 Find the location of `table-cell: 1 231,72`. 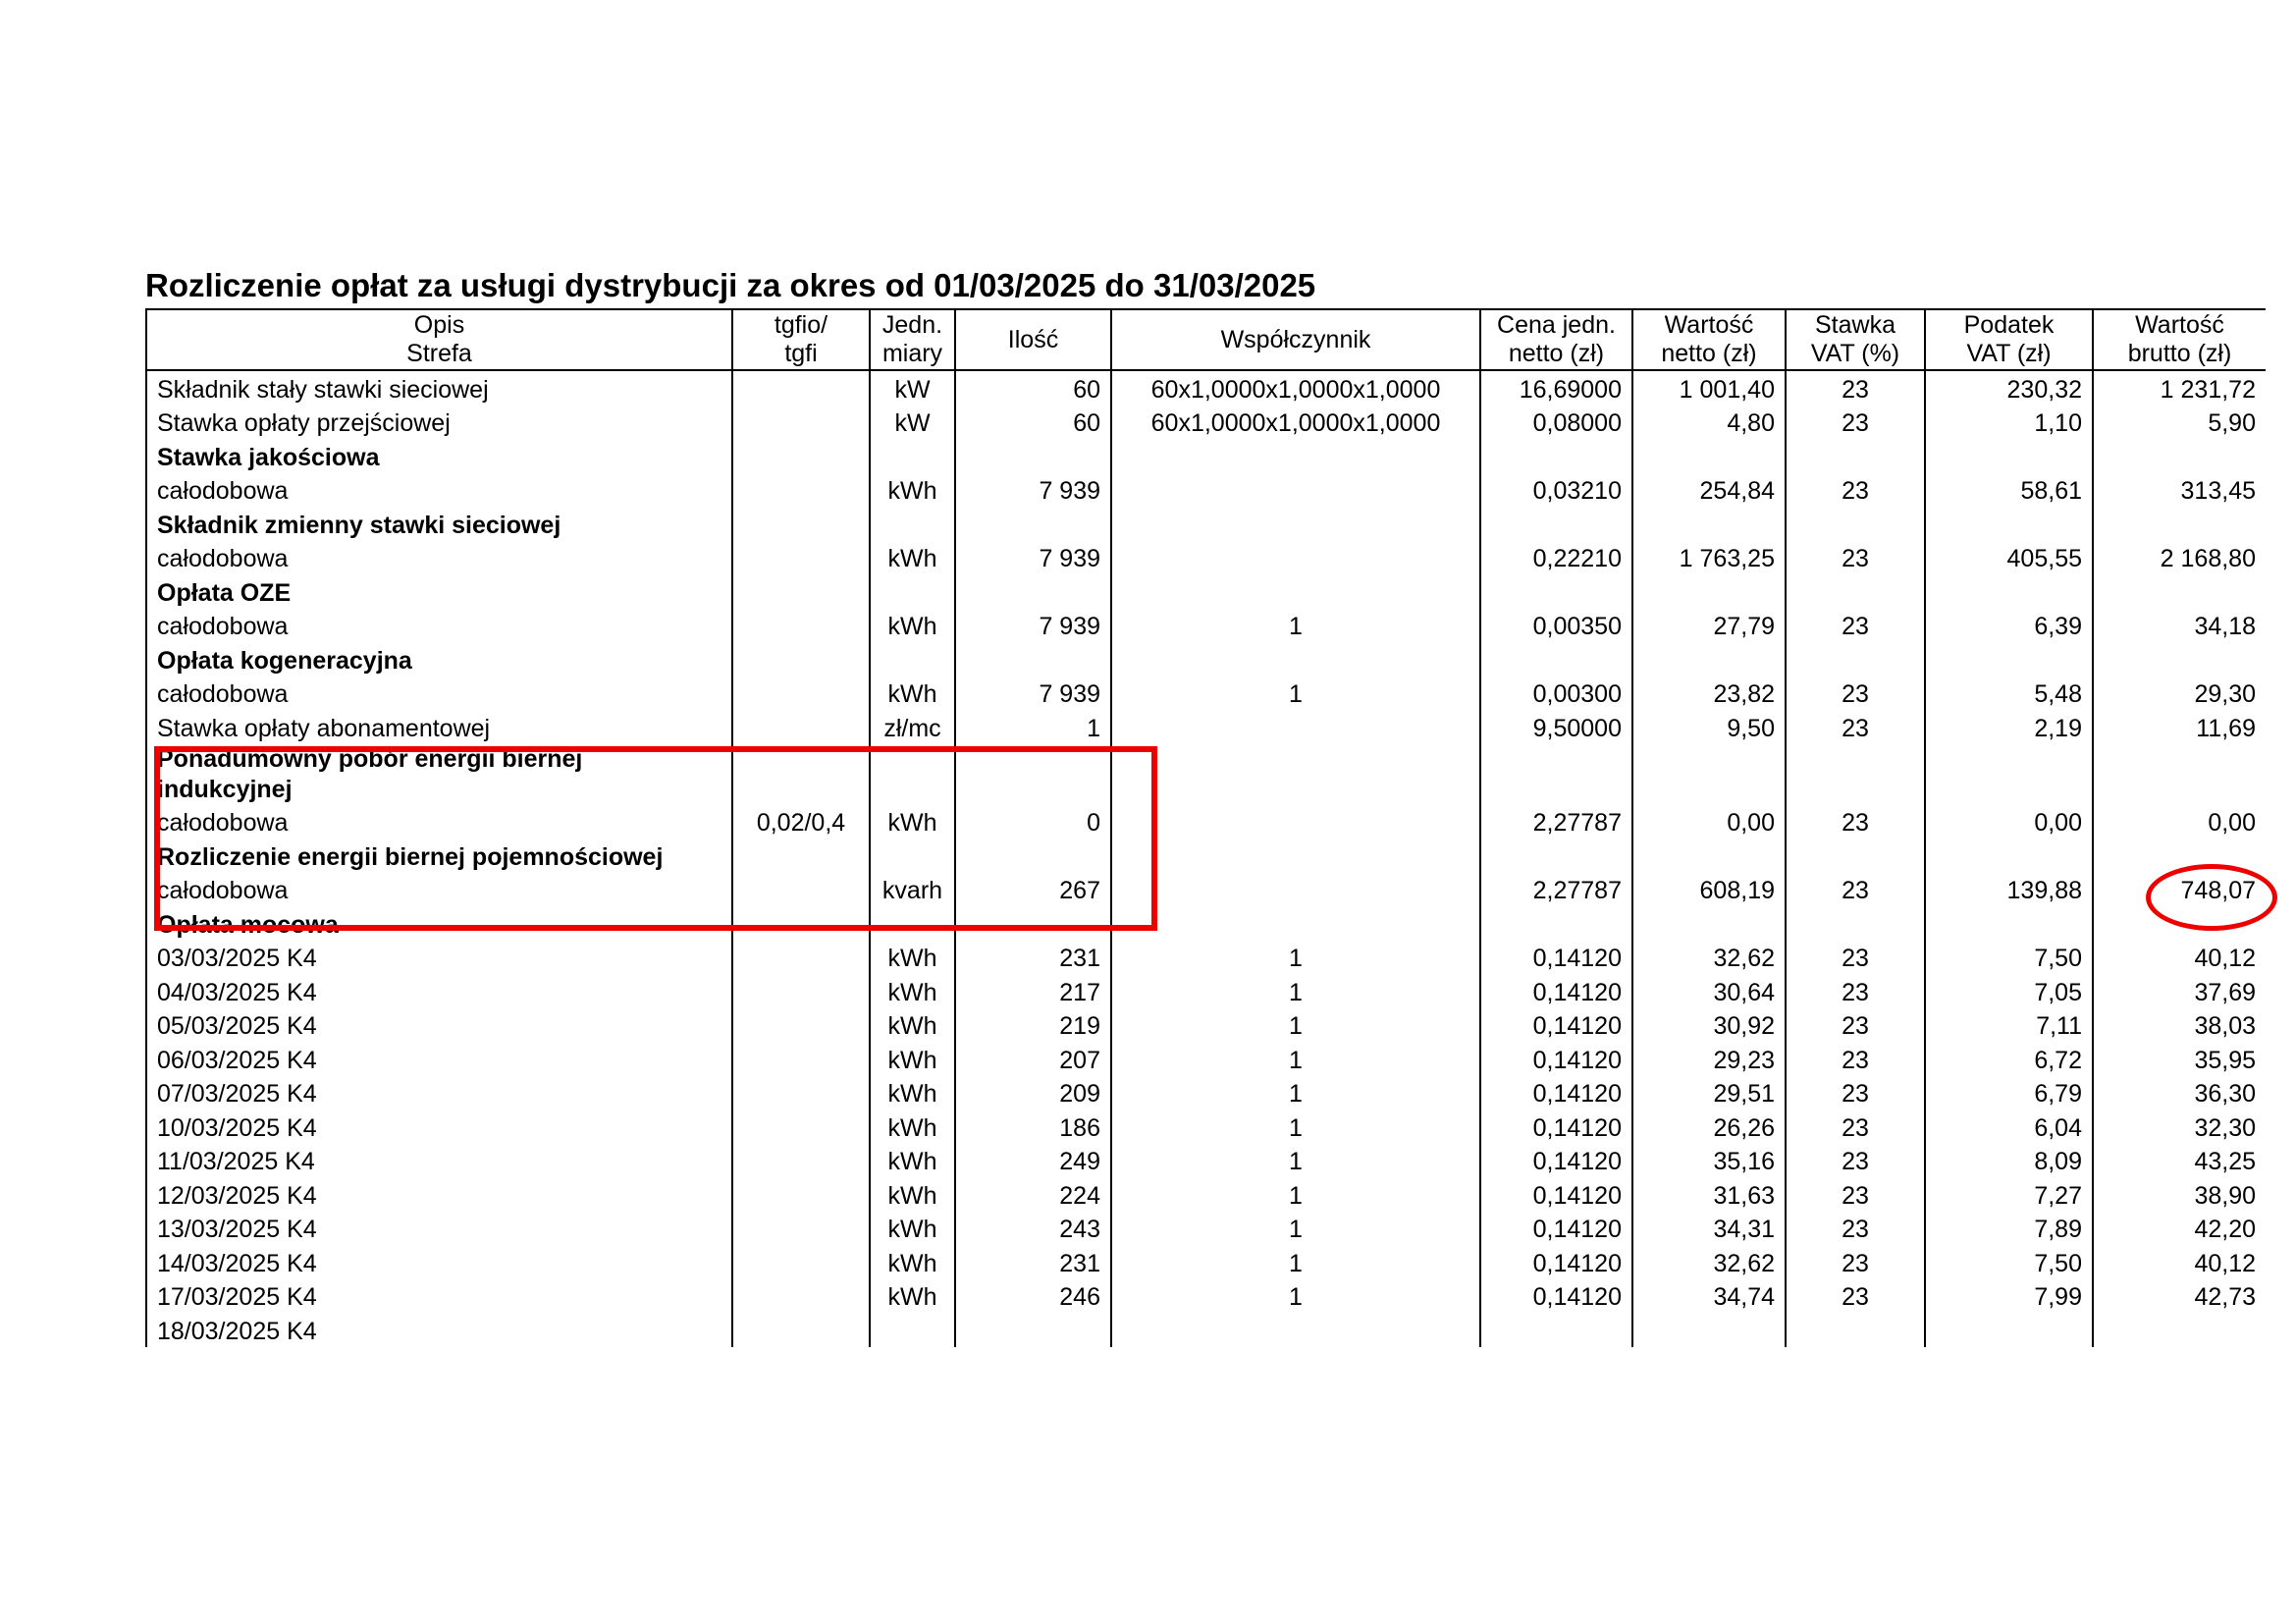

table-cell: 1 231,72 is located at coordinates (2179, 388).